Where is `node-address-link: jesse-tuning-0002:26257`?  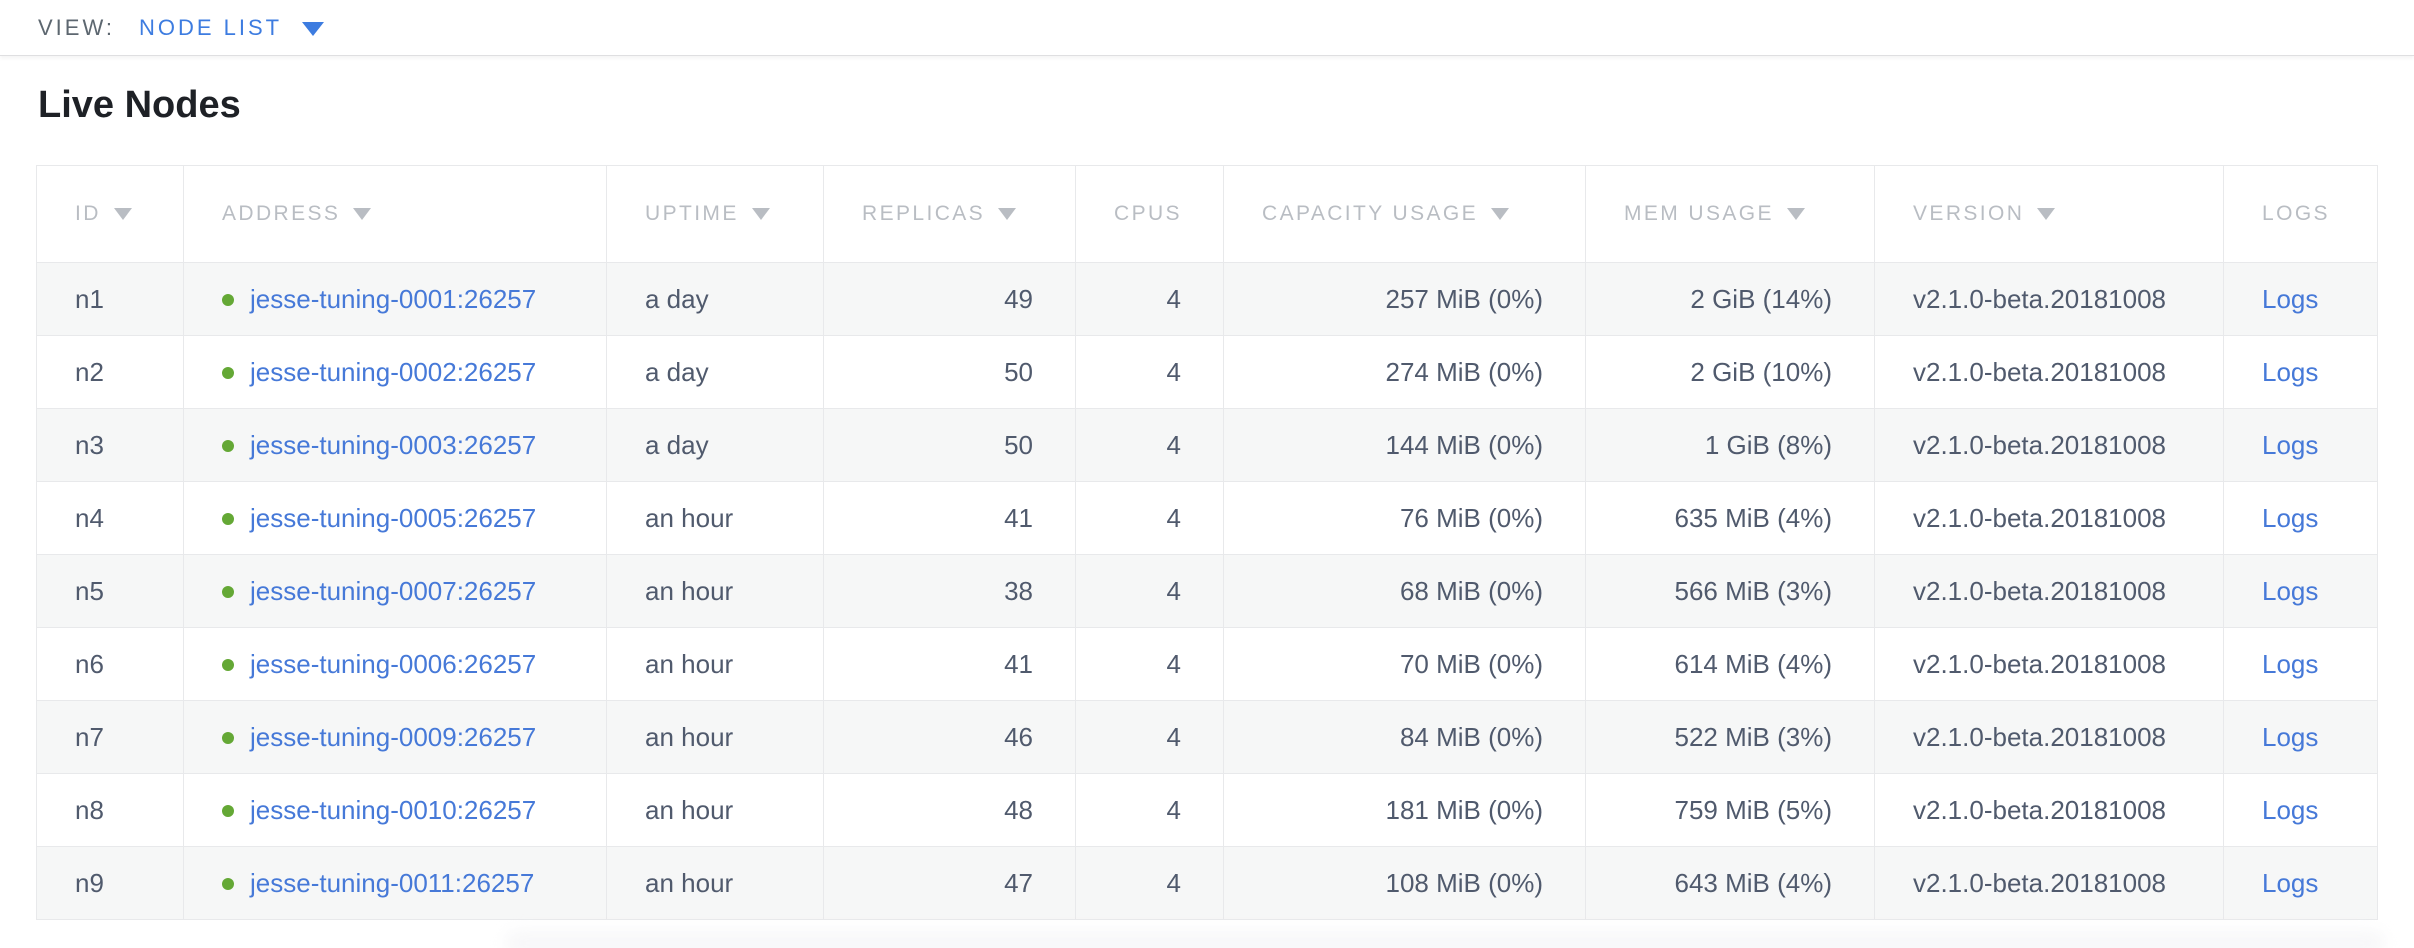 node-address-link: jesse-tuning-0002:26257 is located at coordinates (393, 371).